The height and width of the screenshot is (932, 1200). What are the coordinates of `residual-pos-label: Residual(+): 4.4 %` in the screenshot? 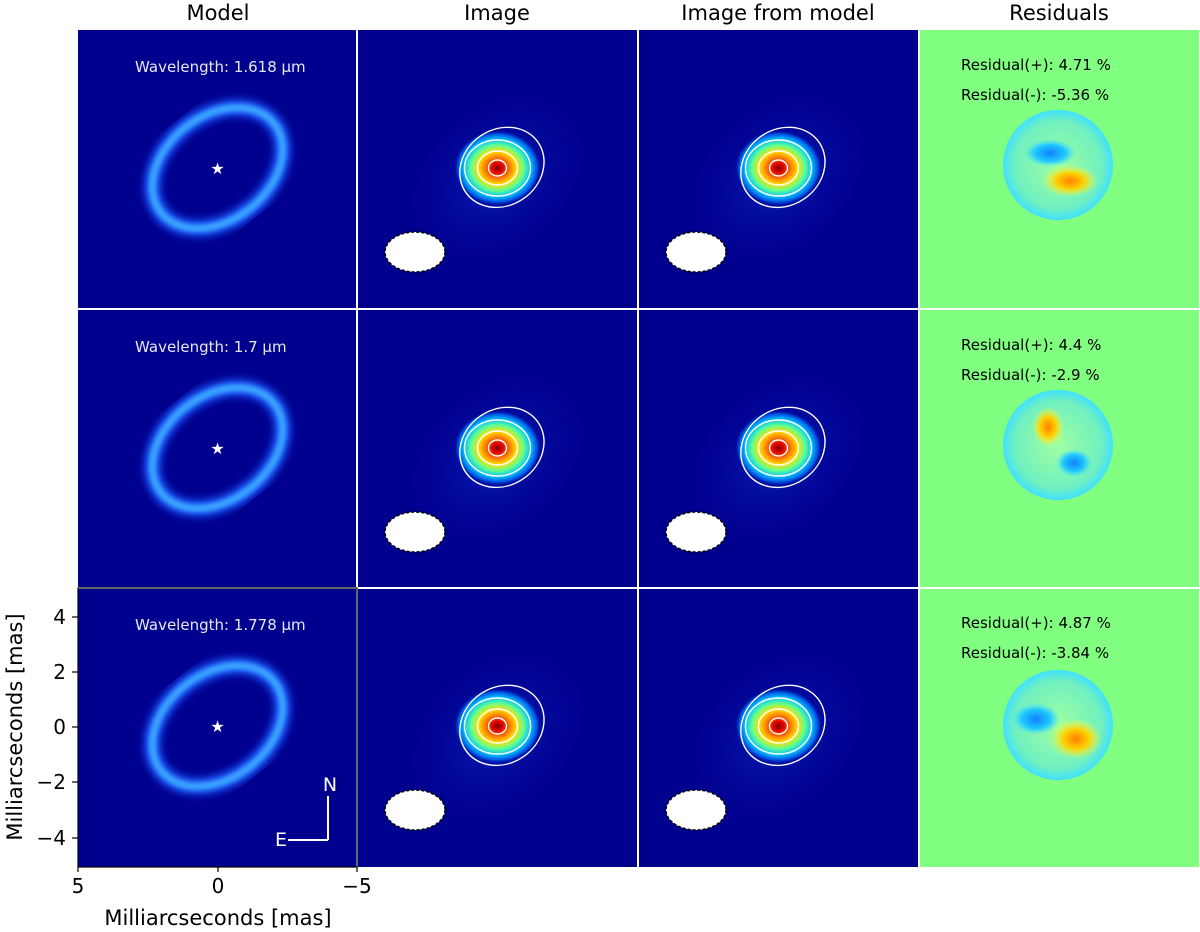 It's located at (1031, 345).